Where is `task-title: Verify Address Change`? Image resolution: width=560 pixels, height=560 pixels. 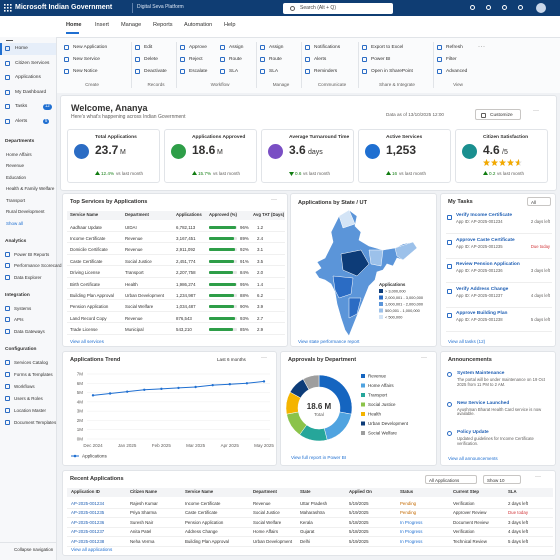 task-title: Verify Address Change is located at coordinates (482, 289).